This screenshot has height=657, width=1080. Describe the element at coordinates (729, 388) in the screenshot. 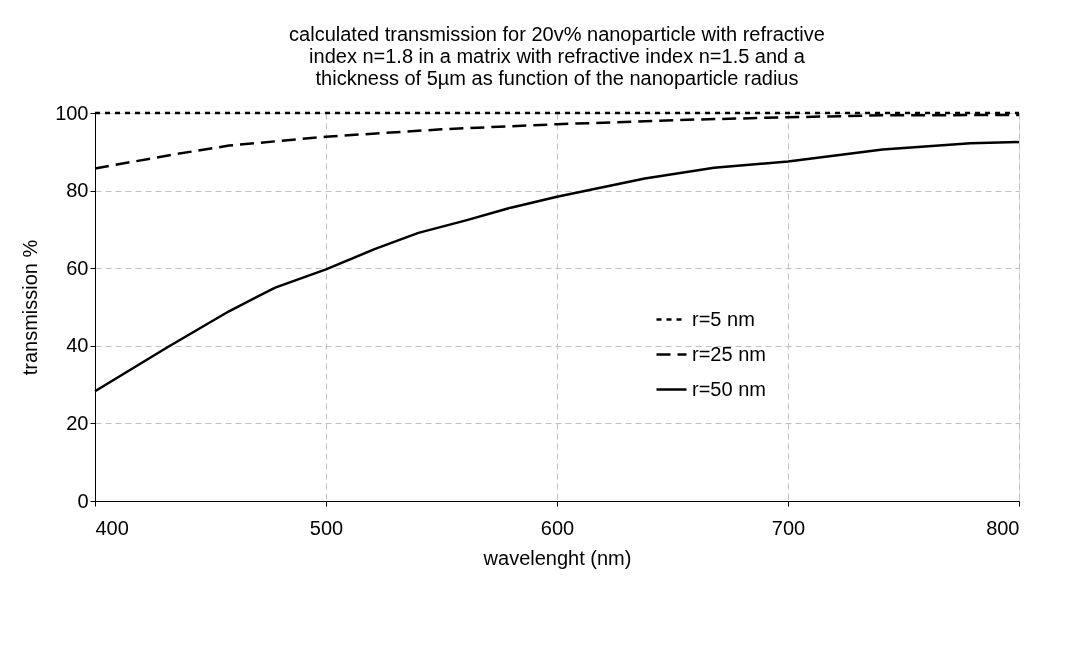

I see `legend-label: r=50 nm` at that location.